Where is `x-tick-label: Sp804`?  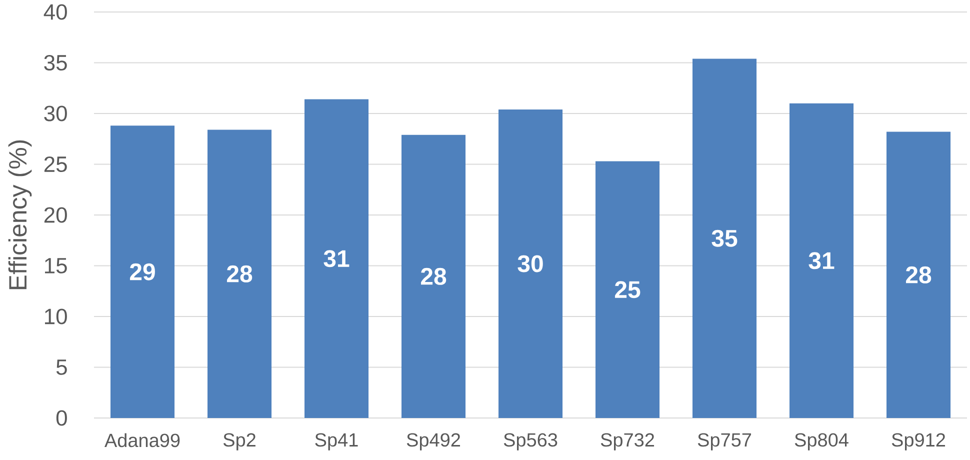 x-tick-label: Sp804 is located at coordinates (821, 441).